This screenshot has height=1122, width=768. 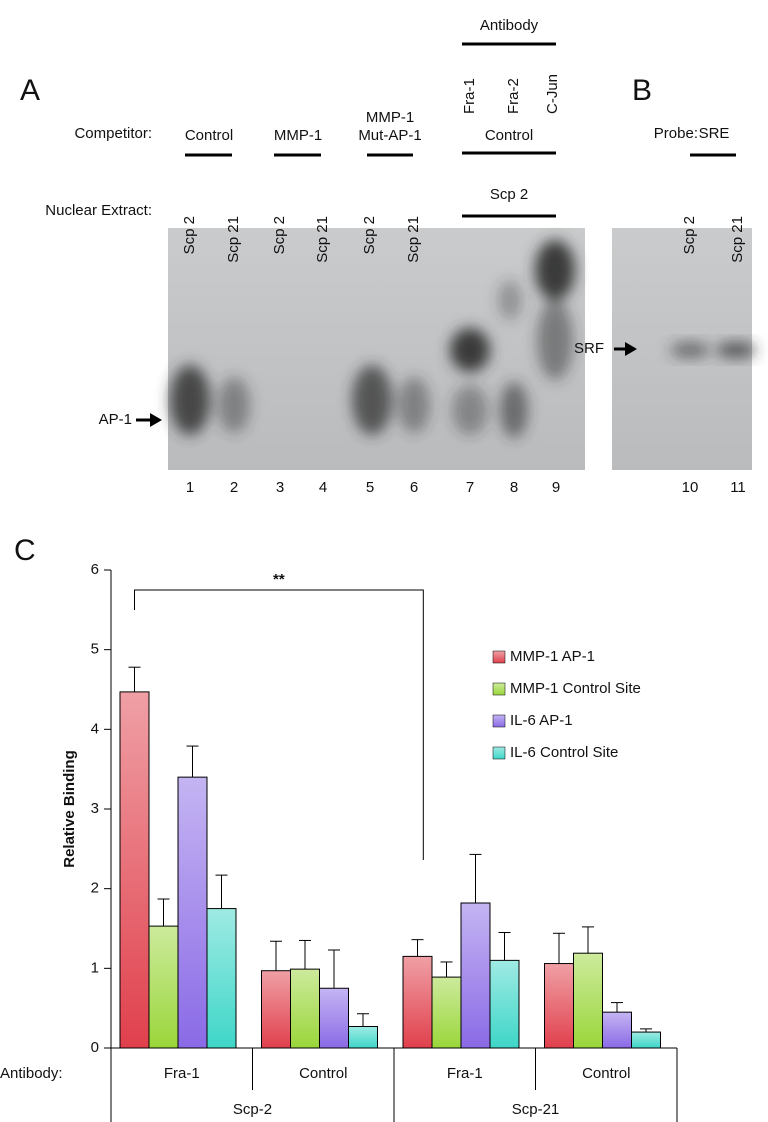 I want to click on lane-number: 10, so click(x=690, y=487).